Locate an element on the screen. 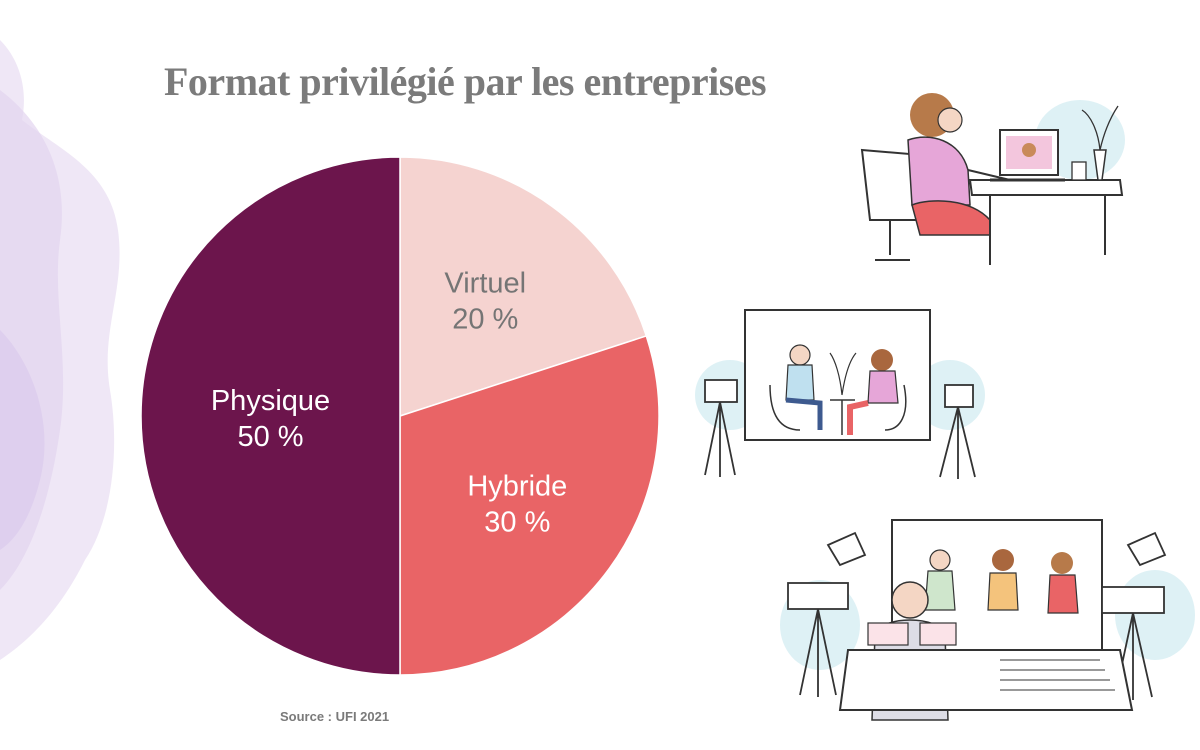 This screenshot has width=1200, height=750. pie-slice-hybride is located at coordinates (529, 505).